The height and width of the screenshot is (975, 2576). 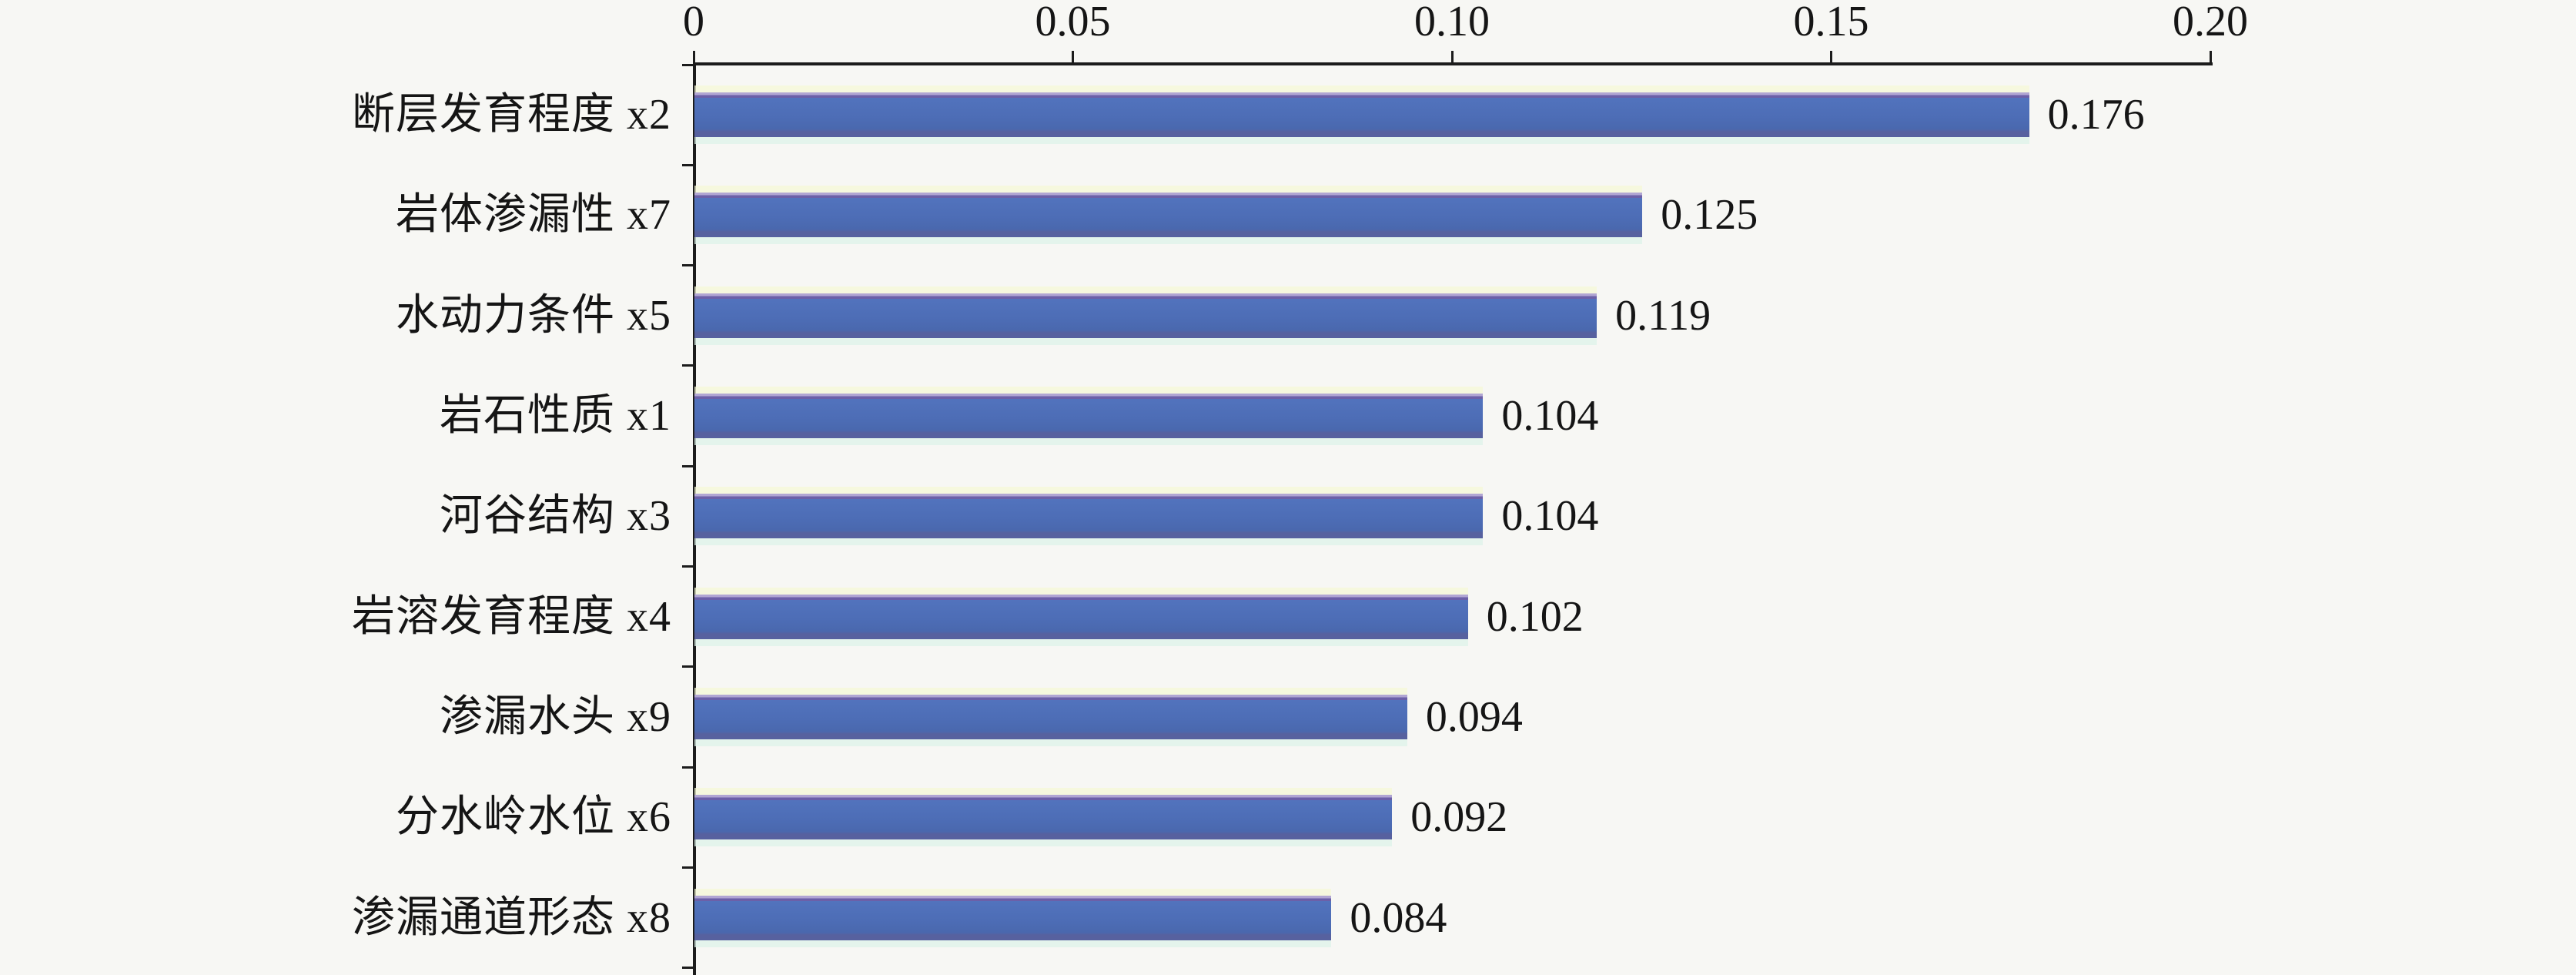 I want to click on x-axis-line, so click(x=1453, y=64).